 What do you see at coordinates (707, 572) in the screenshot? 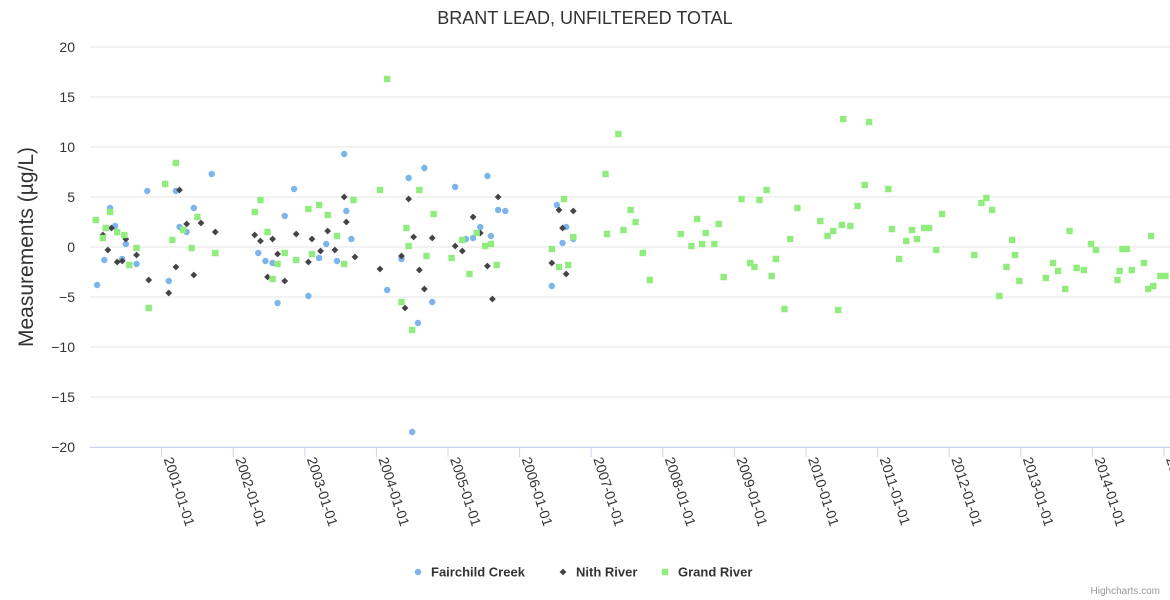
I see `legend-item-grand-river: Grand River` at bounding box center [707, 572].